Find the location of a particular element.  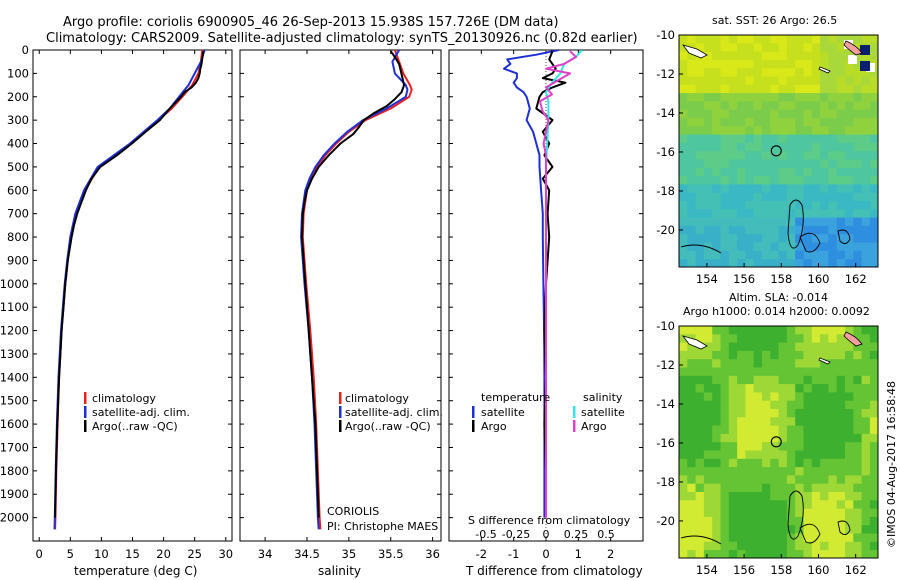

x-tick-label: 35 is located at coordinates (349, 554).